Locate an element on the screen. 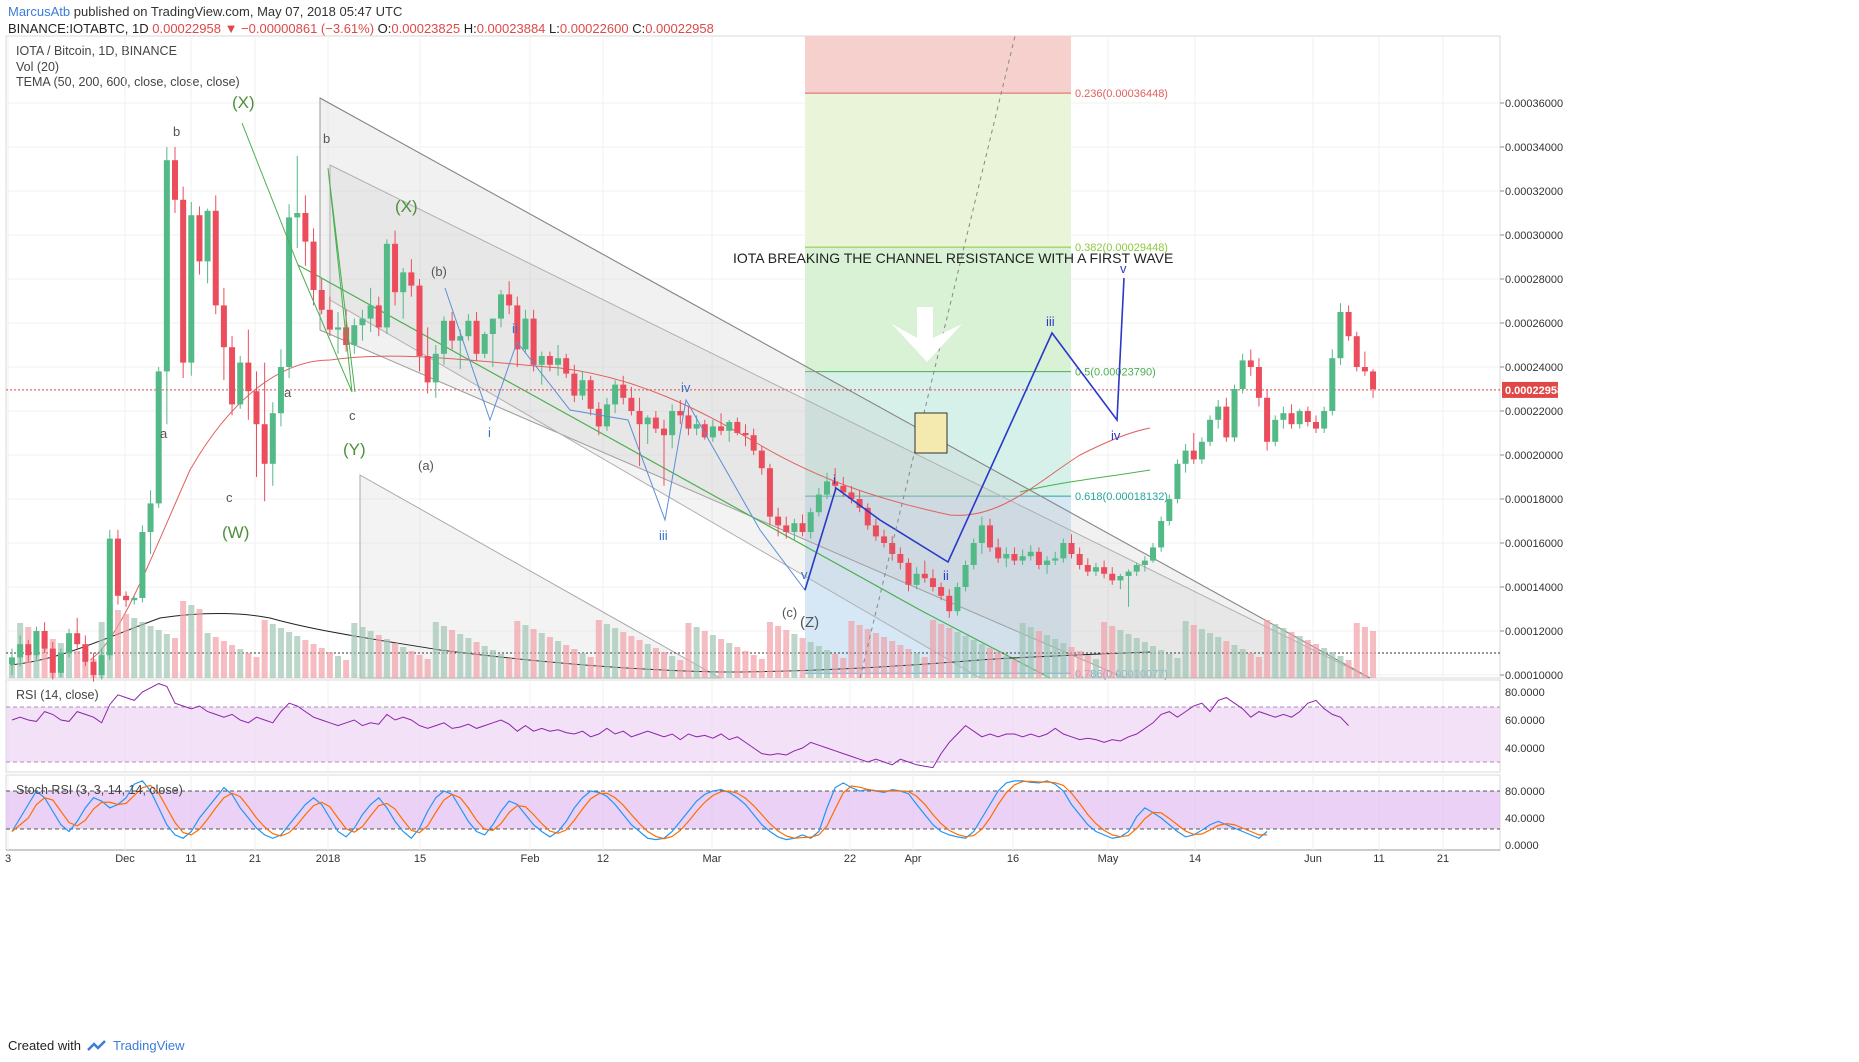 This screenshot has width=1859, height=1062. wave-label: (Z) is located at coordinates (809, 622).